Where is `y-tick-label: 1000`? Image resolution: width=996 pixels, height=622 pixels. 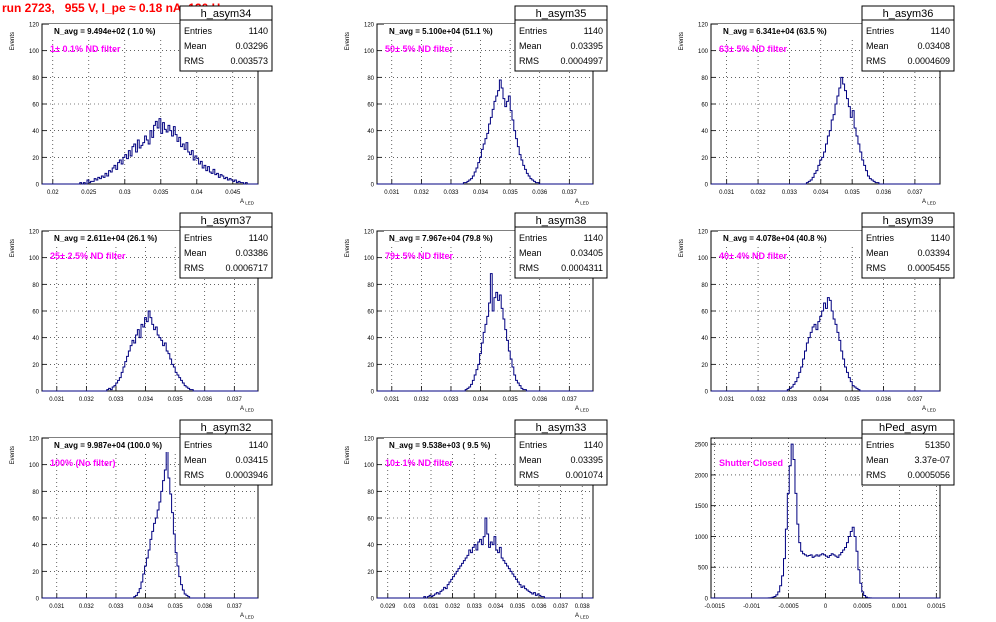
y-tick-label: 1000 is located at coordinates (702, 538).